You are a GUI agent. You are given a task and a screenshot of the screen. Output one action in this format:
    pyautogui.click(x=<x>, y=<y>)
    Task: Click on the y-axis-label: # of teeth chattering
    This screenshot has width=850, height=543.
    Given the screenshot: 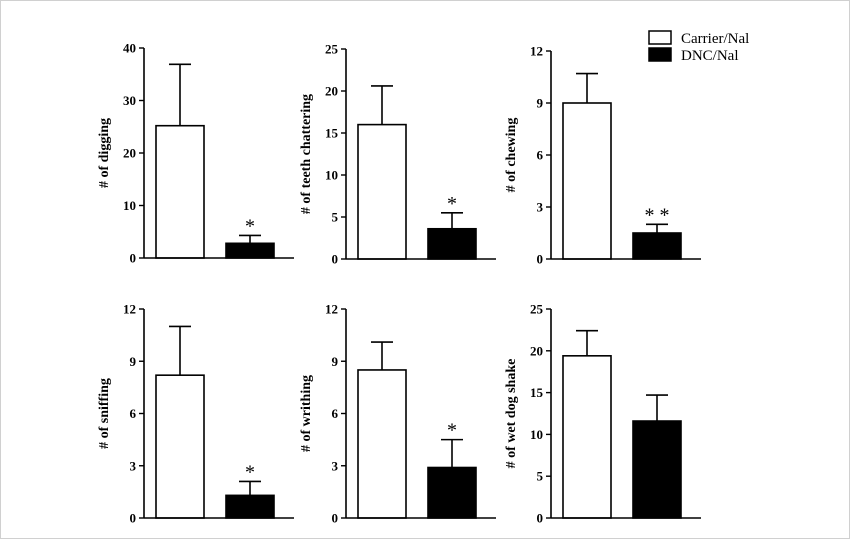 What is the action you would take?
    pyautogui.click(x=306, y=154)
    